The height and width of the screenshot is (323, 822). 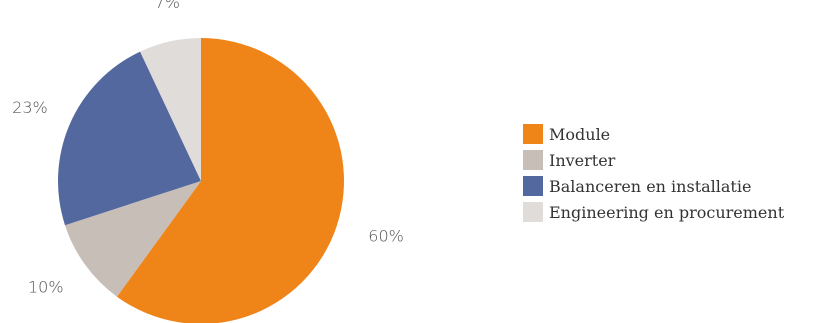 I want to click on pie-slice-balanceren, so click(x=129, y=138).